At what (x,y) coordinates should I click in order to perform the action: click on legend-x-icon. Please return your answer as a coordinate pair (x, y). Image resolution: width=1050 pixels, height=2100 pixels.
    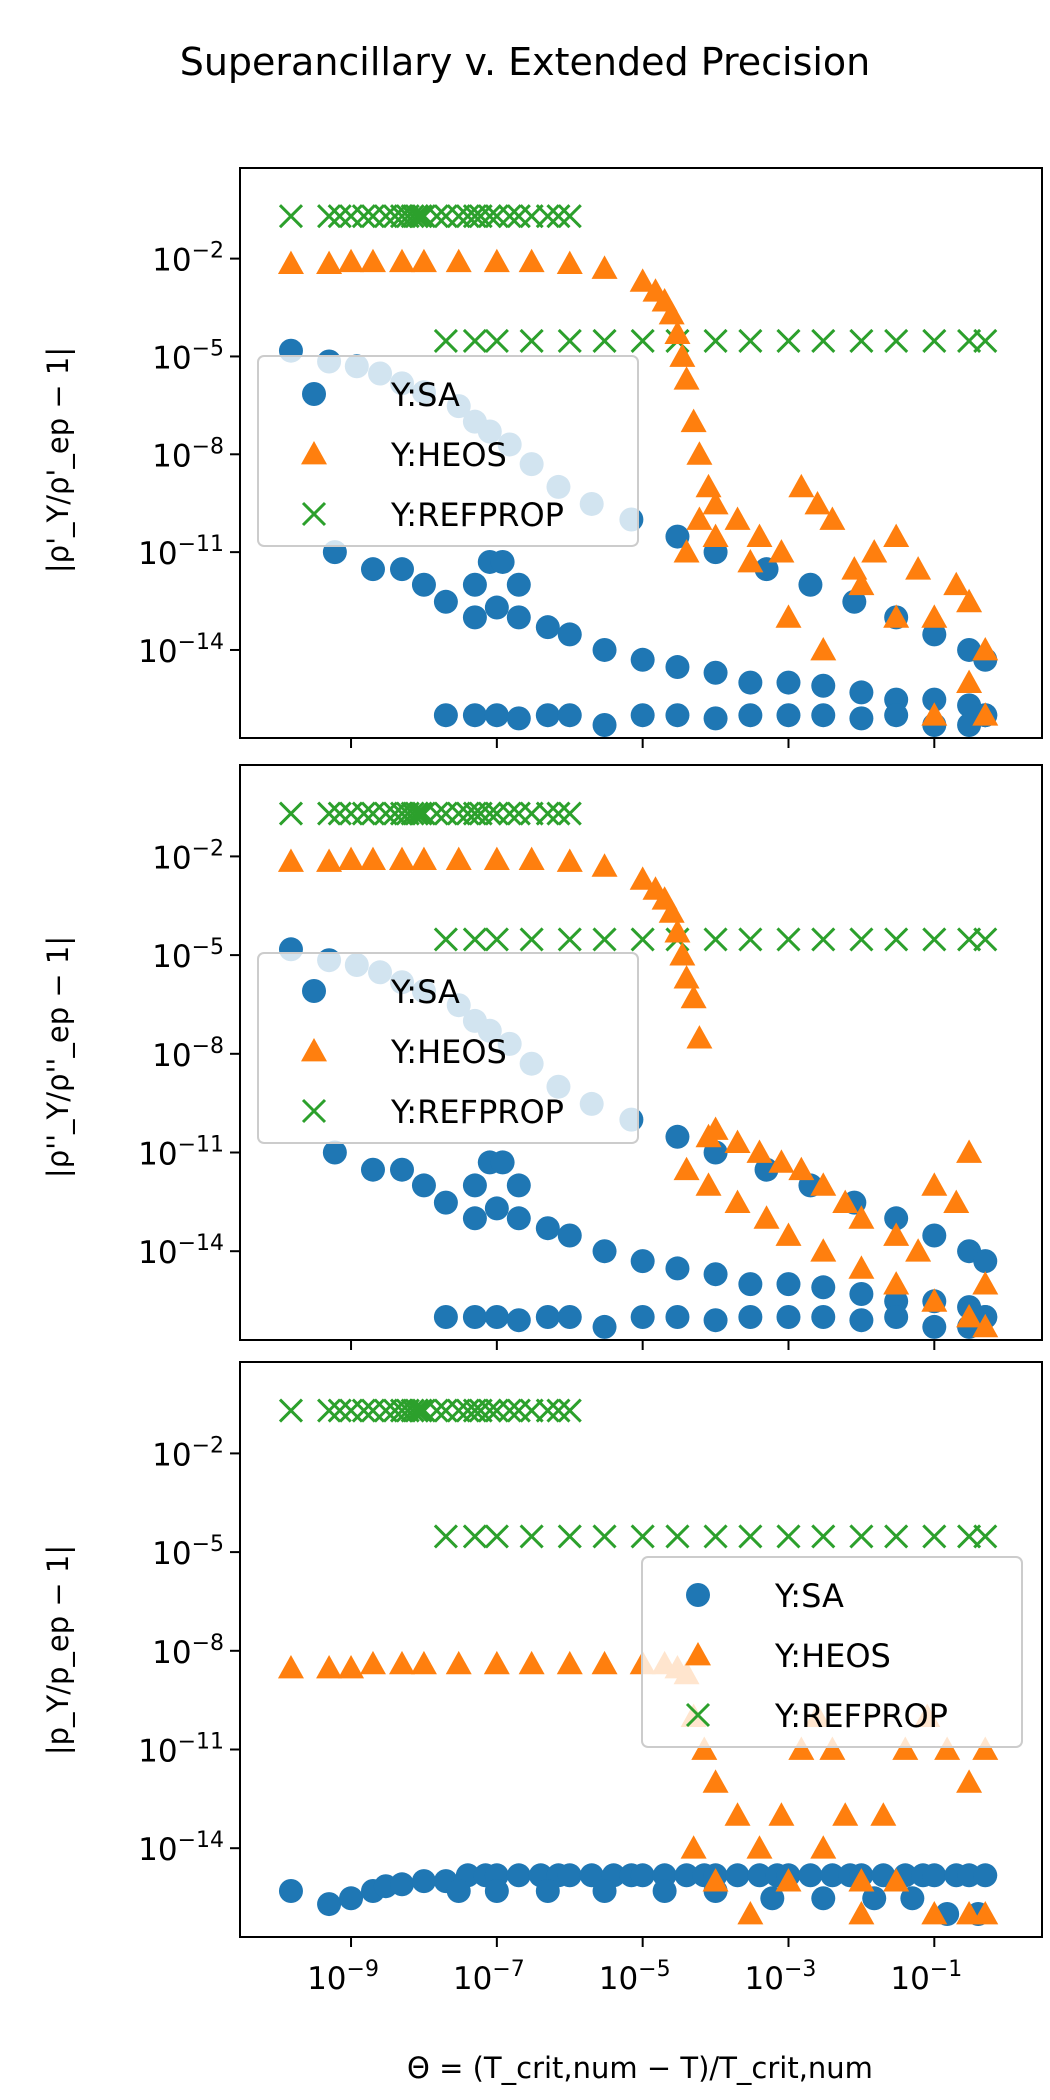
    Looking at the image, I should click on (698, 1715).